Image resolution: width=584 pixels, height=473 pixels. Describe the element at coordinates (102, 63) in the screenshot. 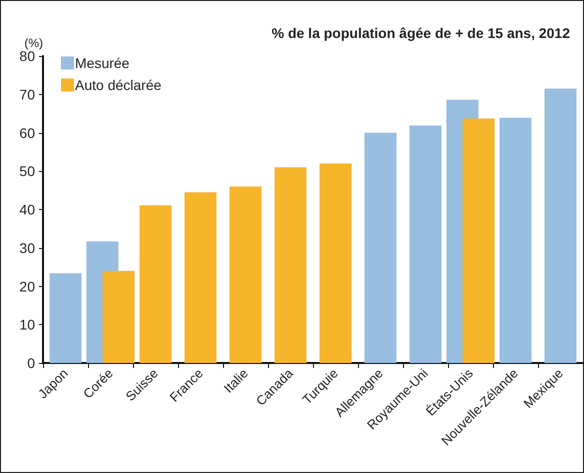

I see `legend-label: Mesurée` at that location.